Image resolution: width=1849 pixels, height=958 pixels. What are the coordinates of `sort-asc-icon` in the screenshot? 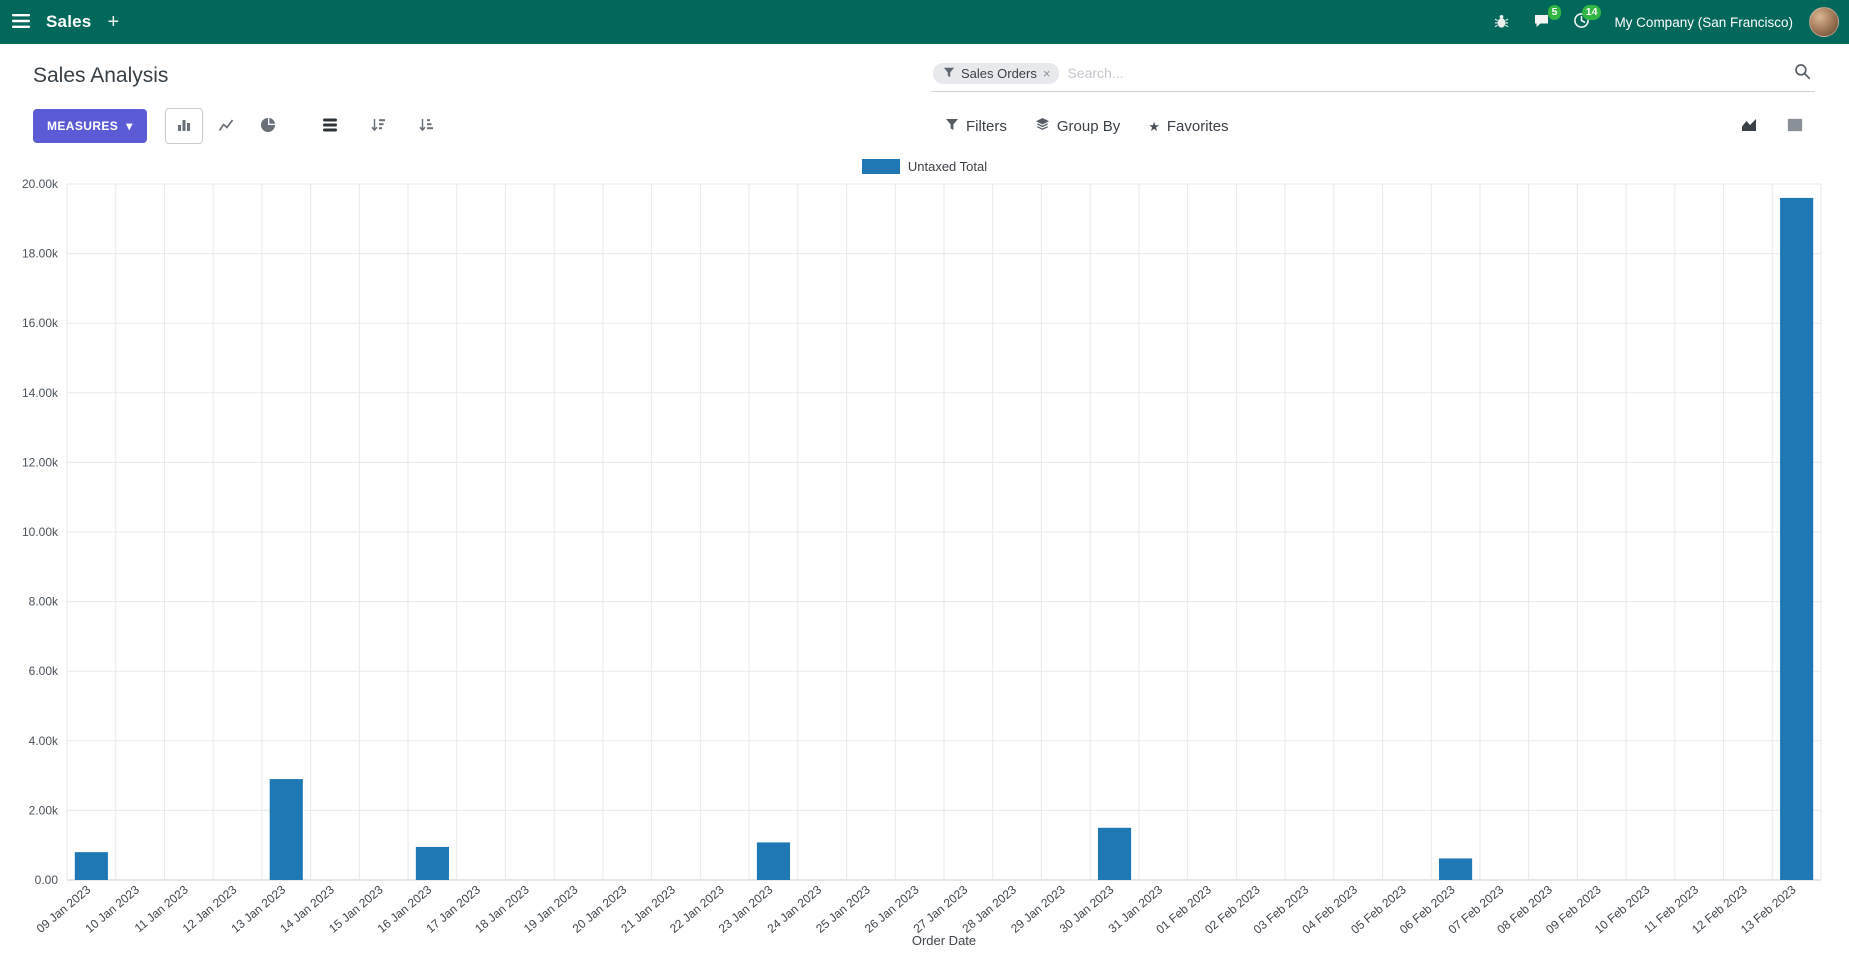 It's located at (426, 126).